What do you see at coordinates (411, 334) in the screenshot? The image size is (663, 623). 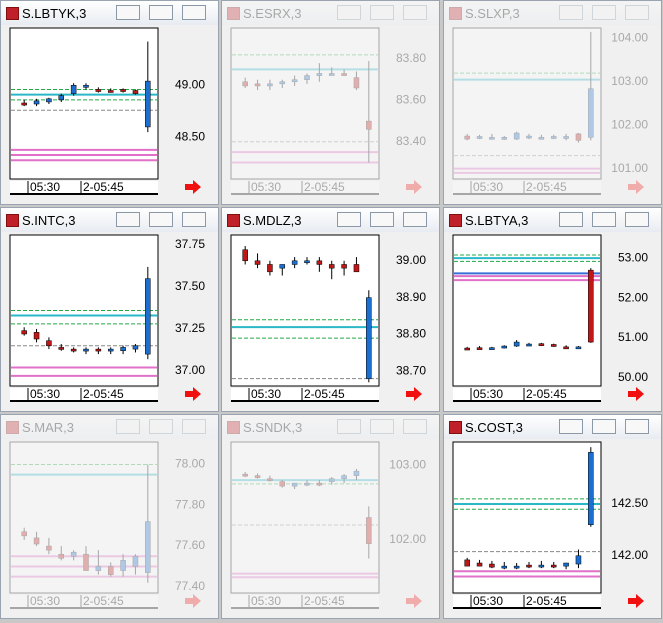 I see `y-tick-label: 38.80` at bounding box center [411, 334].